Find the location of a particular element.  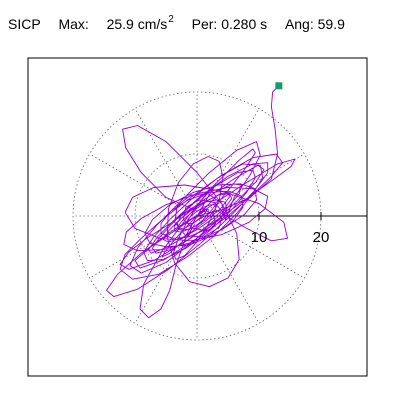

period-value: 0.280 s is located at coordinates (244, 24).